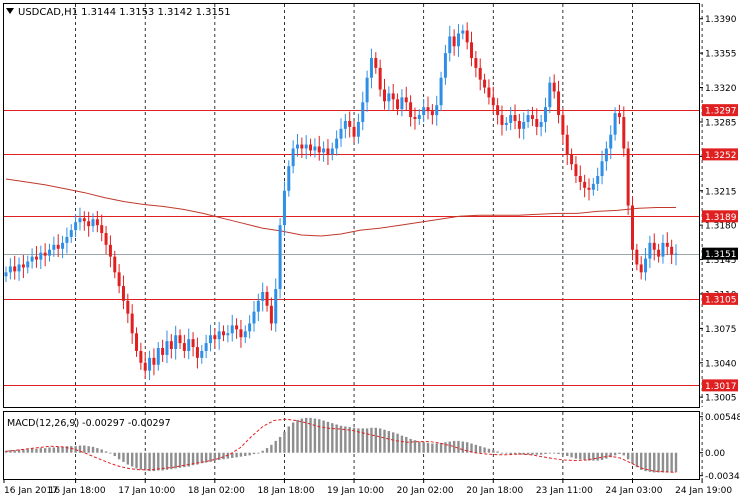  I want to click on level-price-tag-label: 1.3252, so click(721, 156).